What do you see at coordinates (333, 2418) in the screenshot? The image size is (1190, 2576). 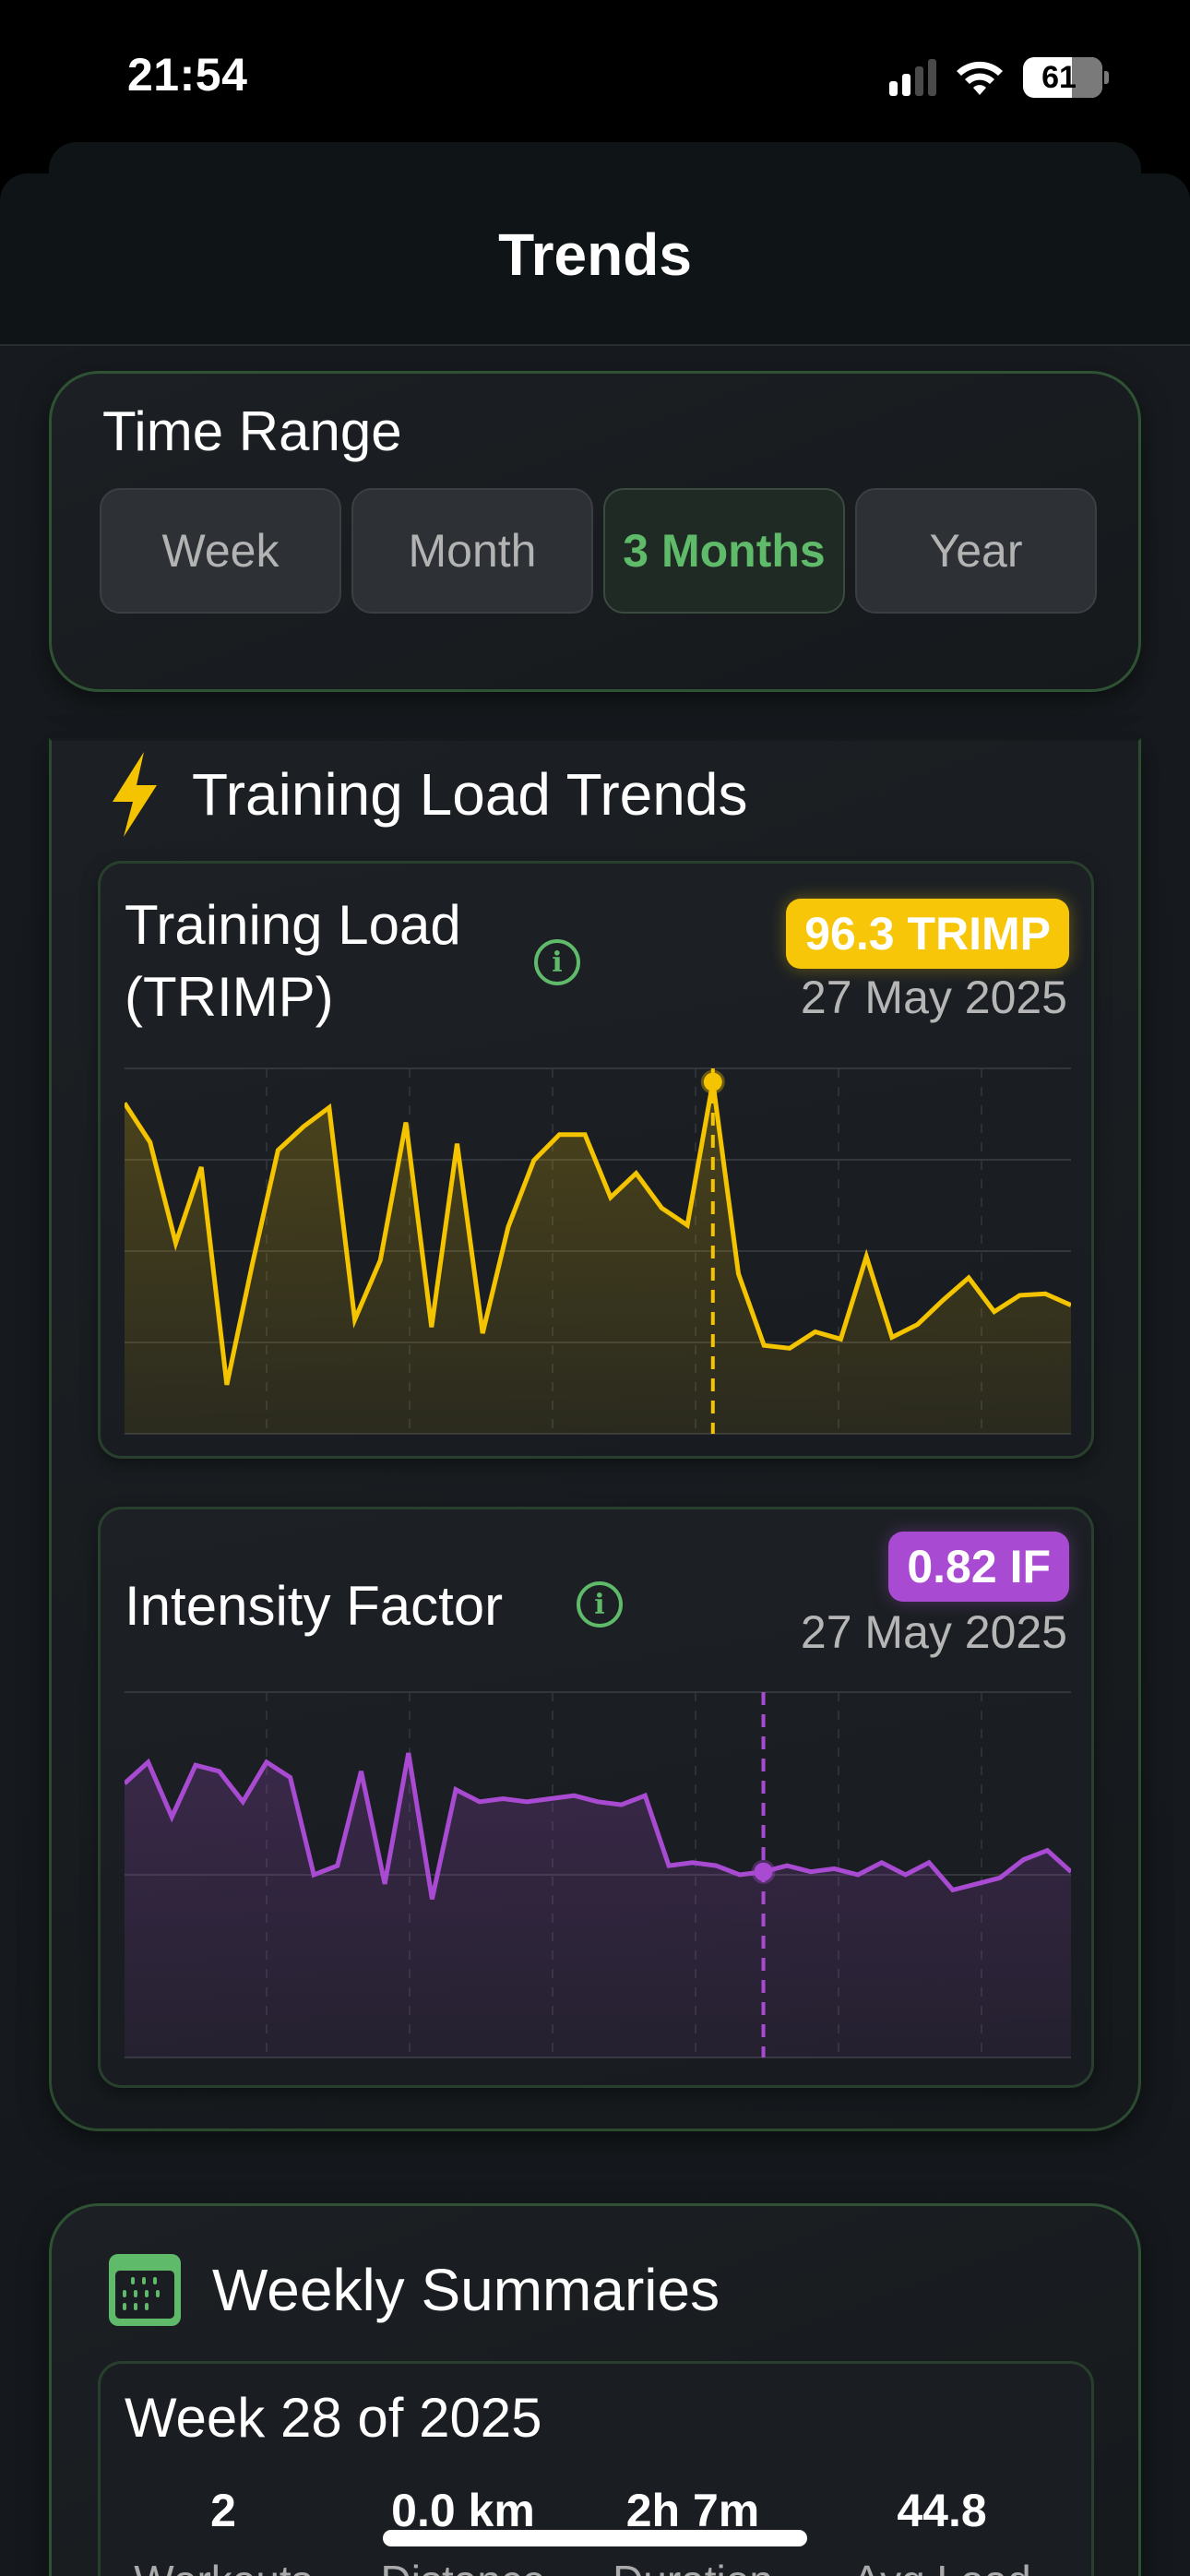 I see `week-title: Week 28 of 2025` at bounding box center [333, 2418].